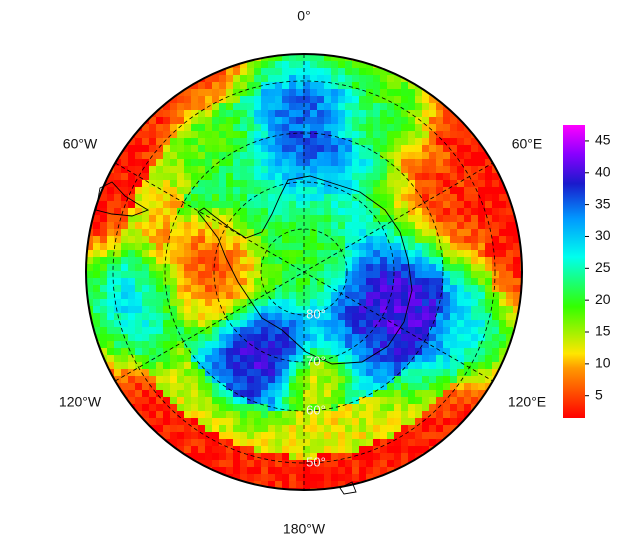 The height and width of the screenshot is (557, 625). Describe the element at coordinates (603, 171) in the screenshot. I see `colorbar-label: 40` at that location.